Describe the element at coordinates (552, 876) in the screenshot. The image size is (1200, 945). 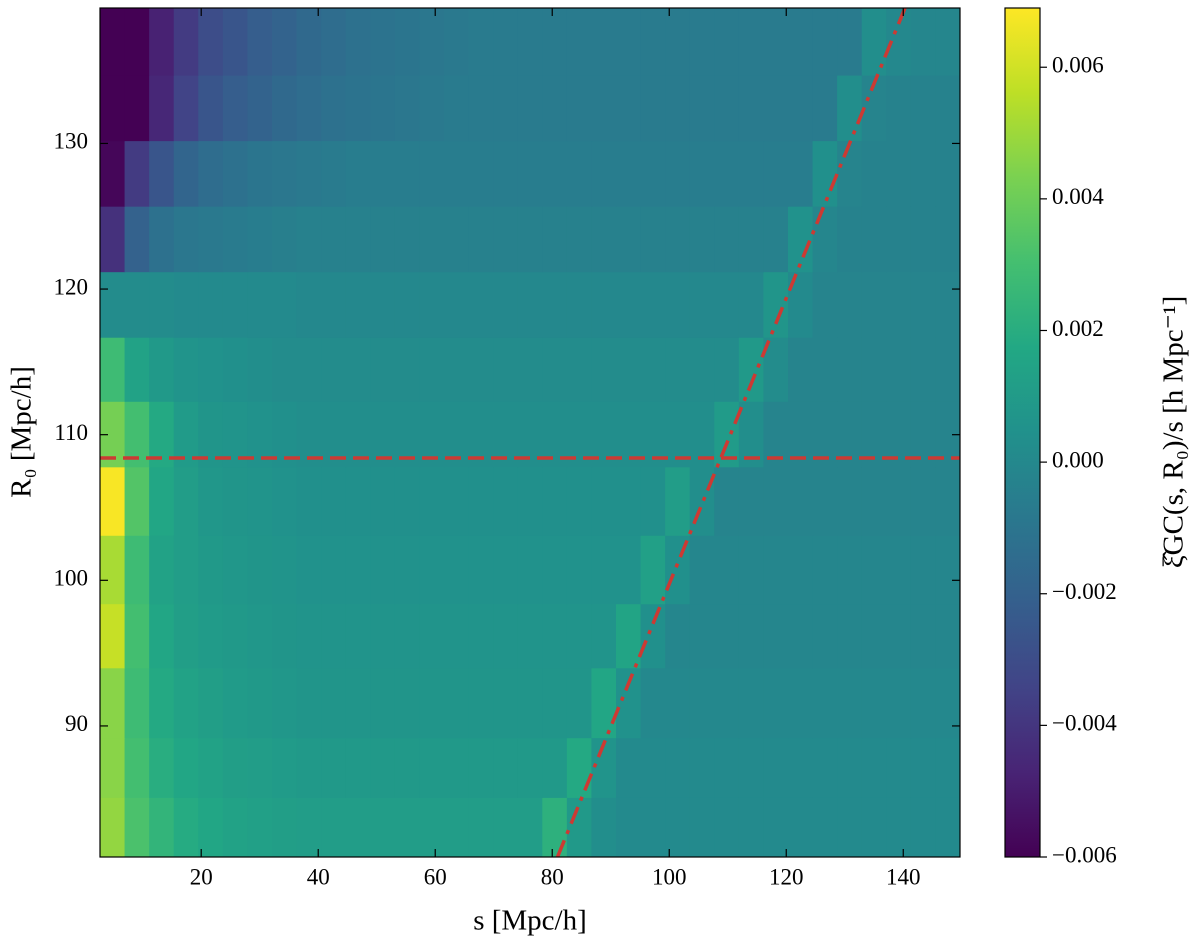
I see `x-tick-label: 80` at that location.